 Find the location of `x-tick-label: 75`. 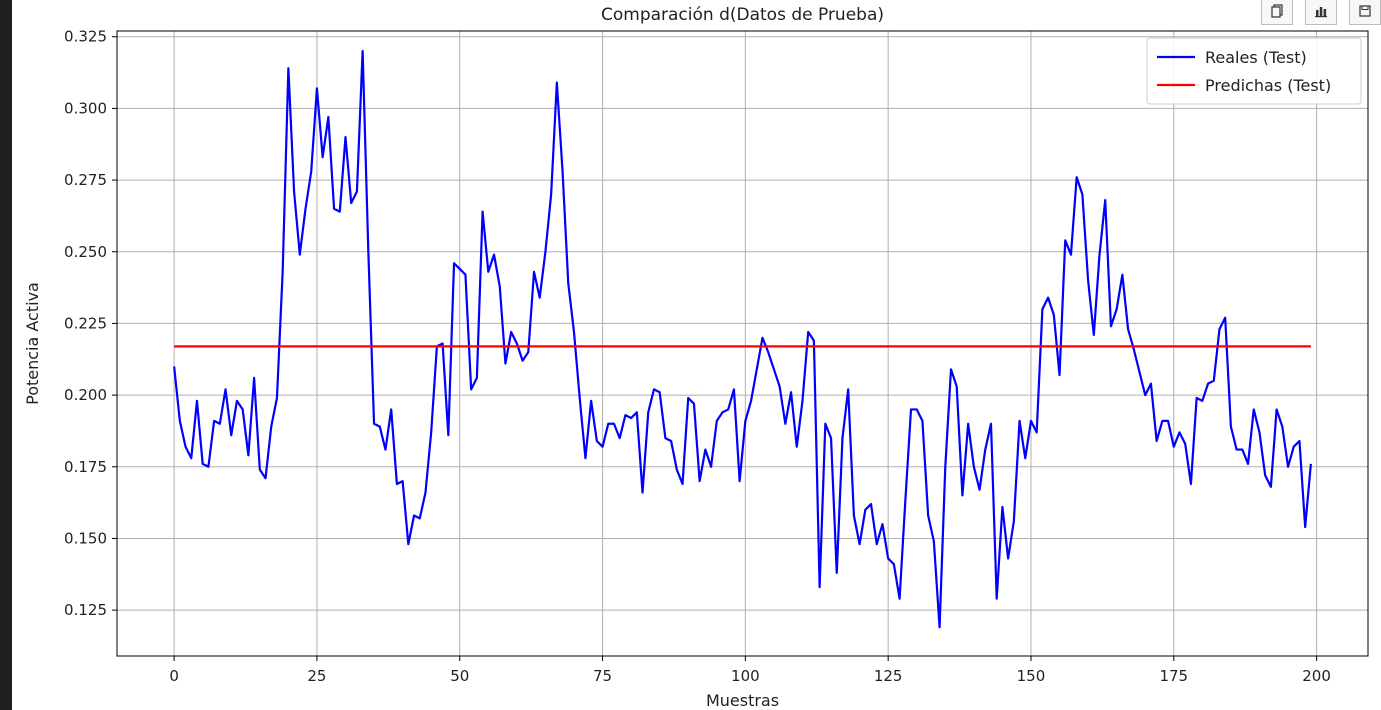

x-tick-label: 75 is located at coordinates (602, 676).